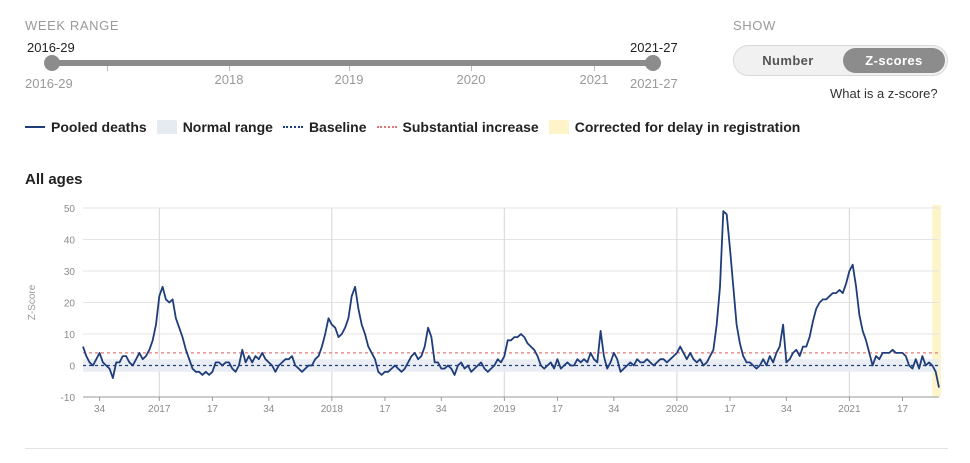 This screenshot has height=463, width=970. What do you see at coordinates (332, 409) in the screenshot?
I see `x-tick-label: 2018` at bounding box center [332, 409].